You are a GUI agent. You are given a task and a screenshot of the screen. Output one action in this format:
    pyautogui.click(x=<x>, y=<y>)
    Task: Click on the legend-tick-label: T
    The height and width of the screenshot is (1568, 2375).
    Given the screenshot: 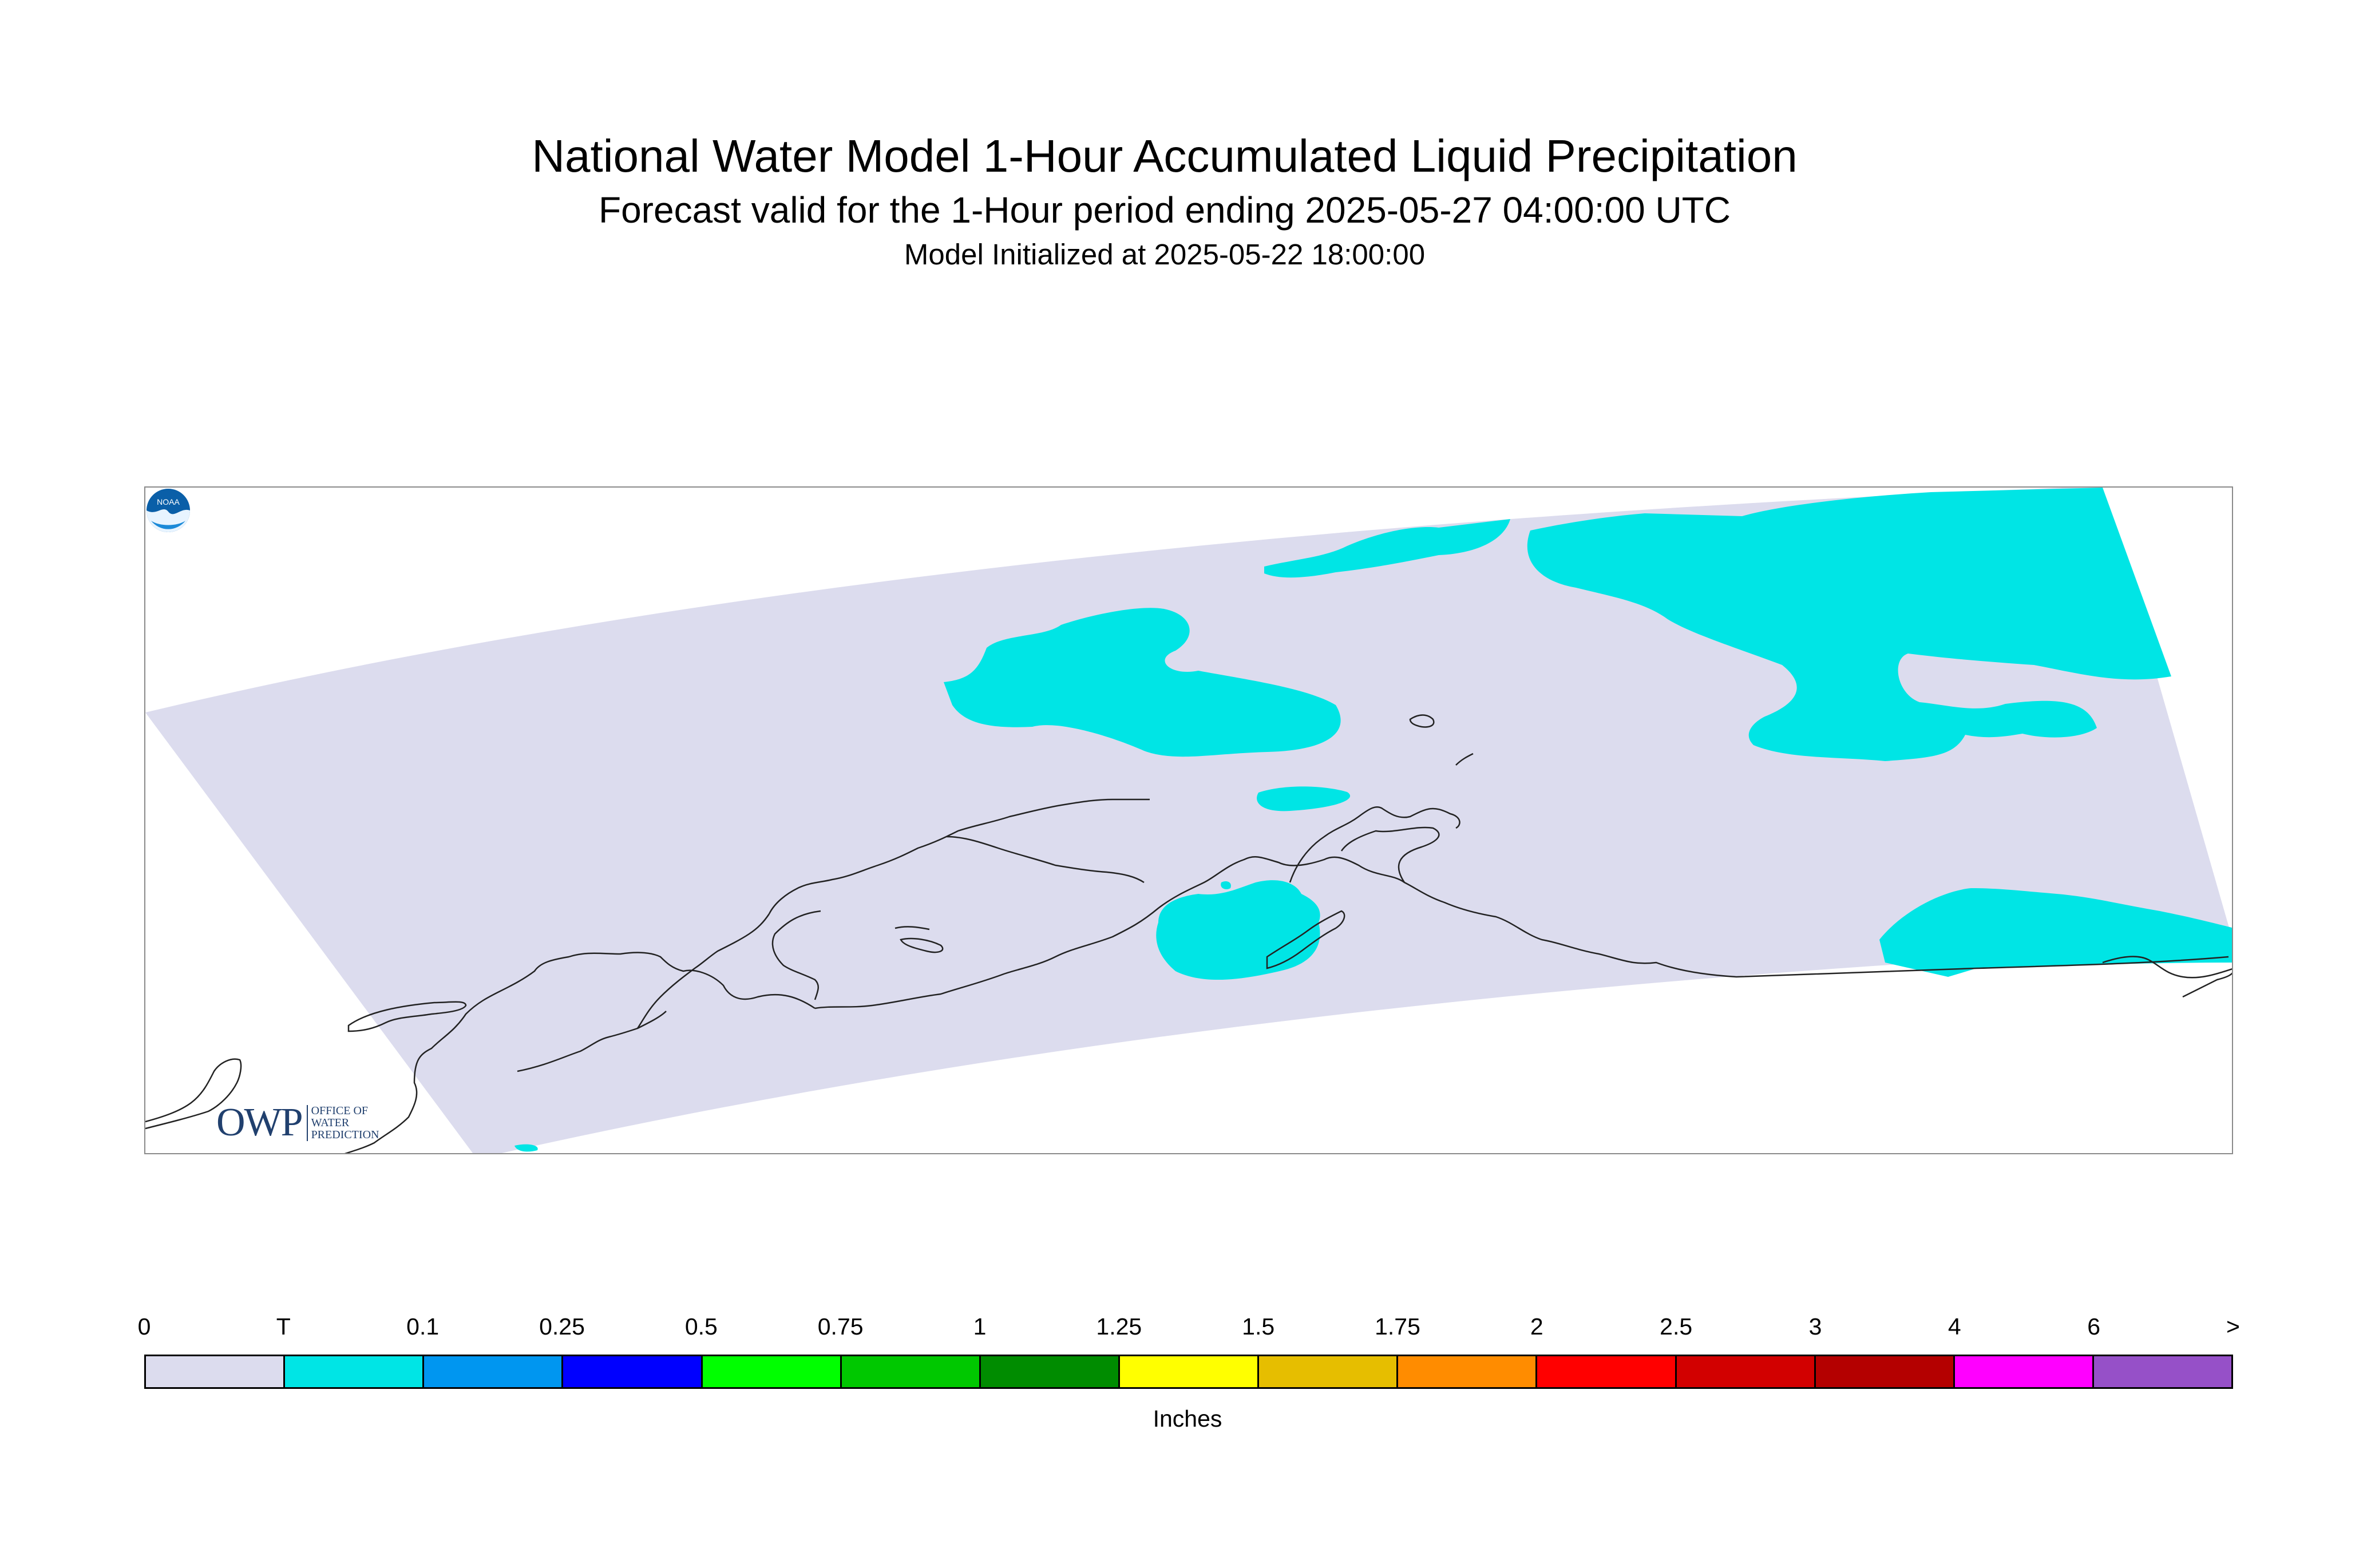 What is the action you would take?
    pyautogui.click(x=284, y=1326)
    